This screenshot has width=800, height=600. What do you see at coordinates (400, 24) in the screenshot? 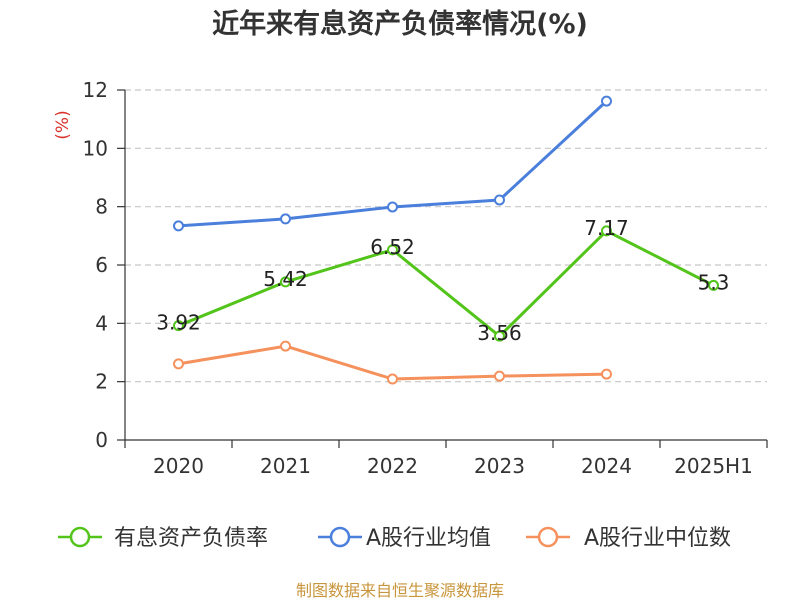
I see `chart-title: 近年来有息资产负债率情况(%)` at bounding box center [400, 24].